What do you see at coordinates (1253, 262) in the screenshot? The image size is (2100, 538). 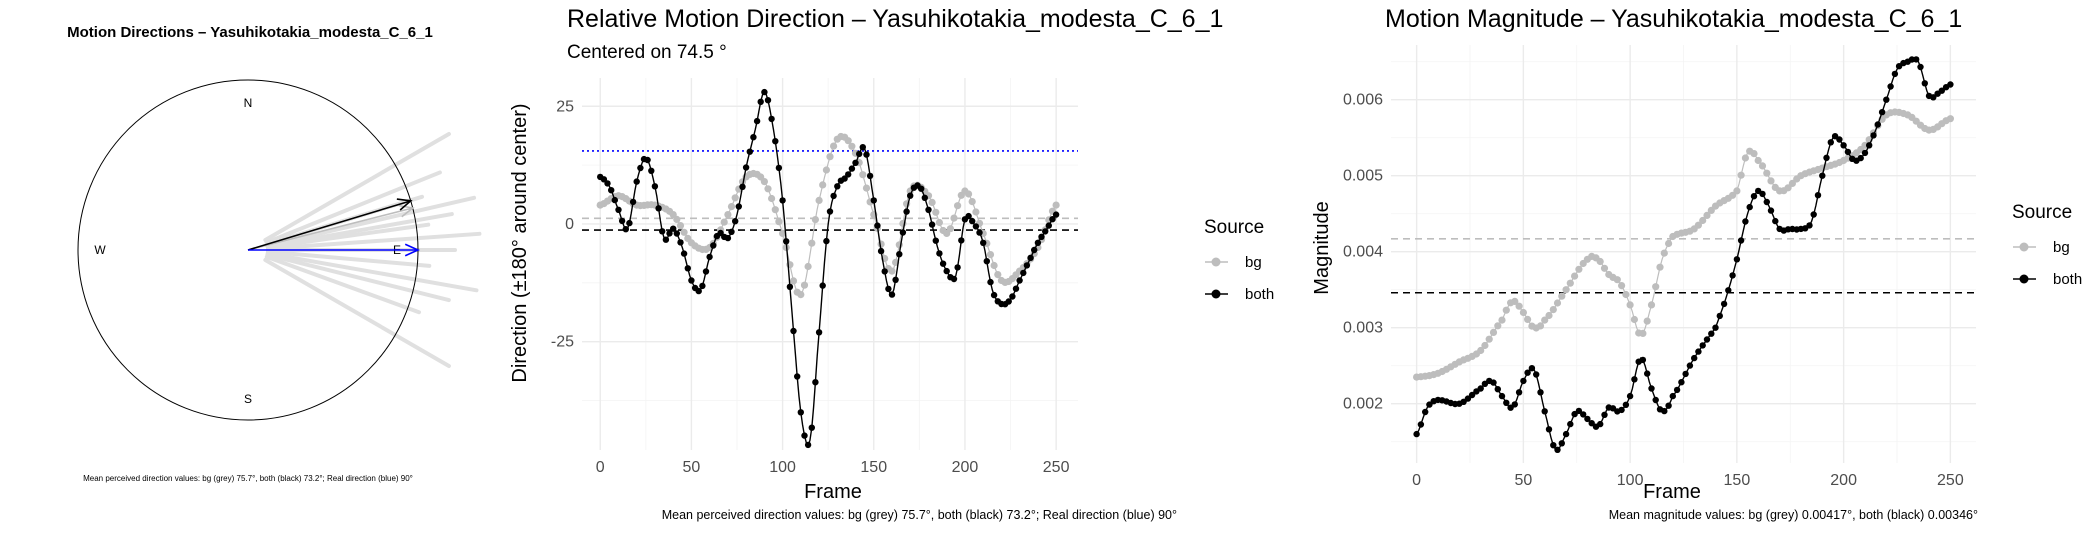 I see `direction-legend-bg-label: bg` at bounding box center [1253, 262].